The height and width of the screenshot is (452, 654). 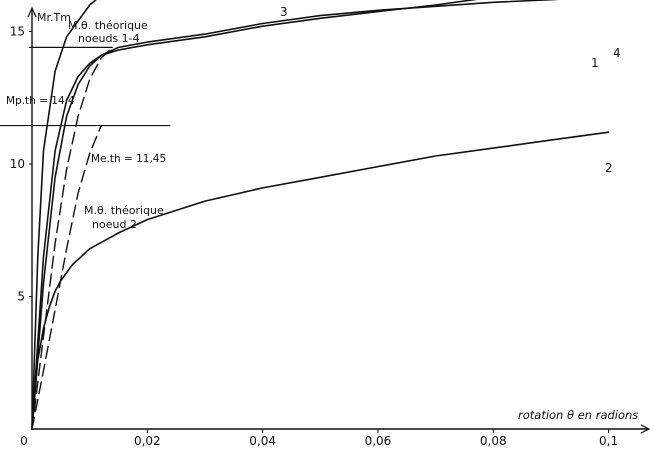 What do you see at coordinates (595, 63) in the screenshot?
I see `curve-label-1: 1` at bounding box center [595, 63].